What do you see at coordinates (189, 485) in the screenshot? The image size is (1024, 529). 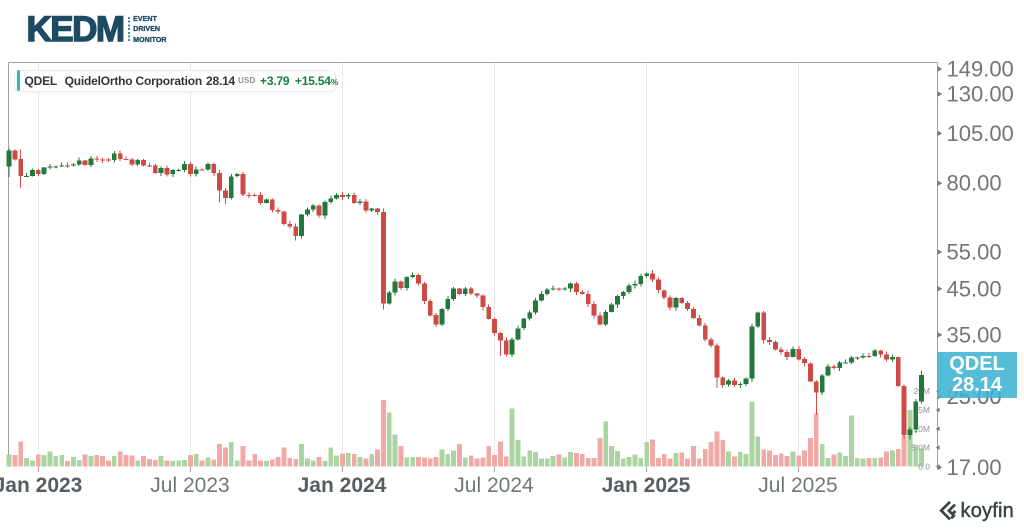 I see `svg-text: Jul 2023` at bounding box center [189, 485].